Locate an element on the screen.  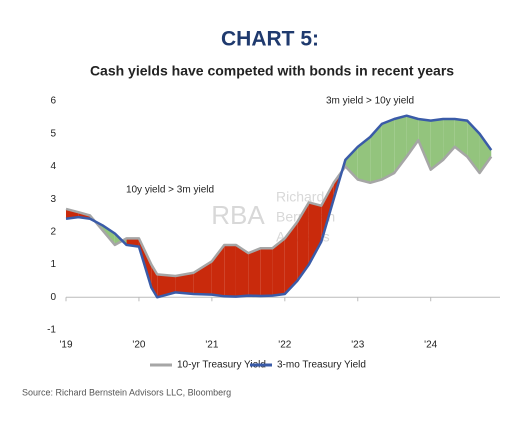
y-tick-label: 2 is located at coordinates (53, 231).